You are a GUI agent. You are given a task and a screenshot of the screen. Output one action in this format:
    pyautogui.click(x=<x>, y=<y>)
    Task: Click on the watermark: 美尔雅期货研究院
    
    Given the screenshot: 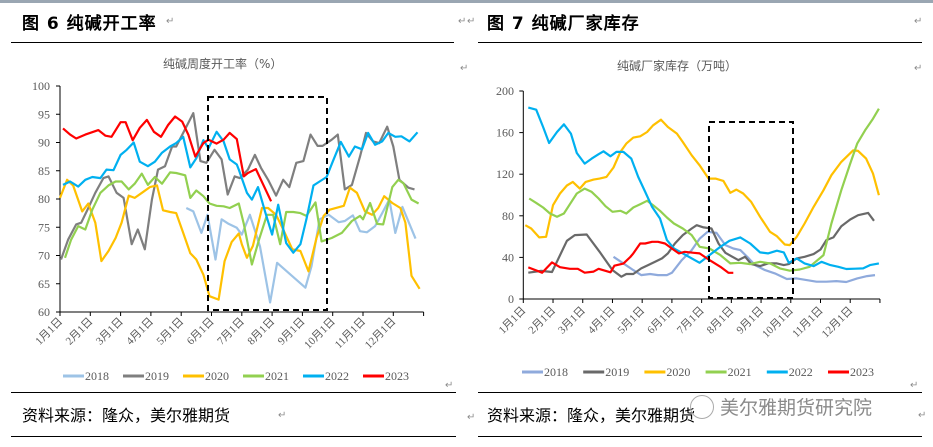 What is the action you would take?
    pyautogui.click(x=796, y=408)
    